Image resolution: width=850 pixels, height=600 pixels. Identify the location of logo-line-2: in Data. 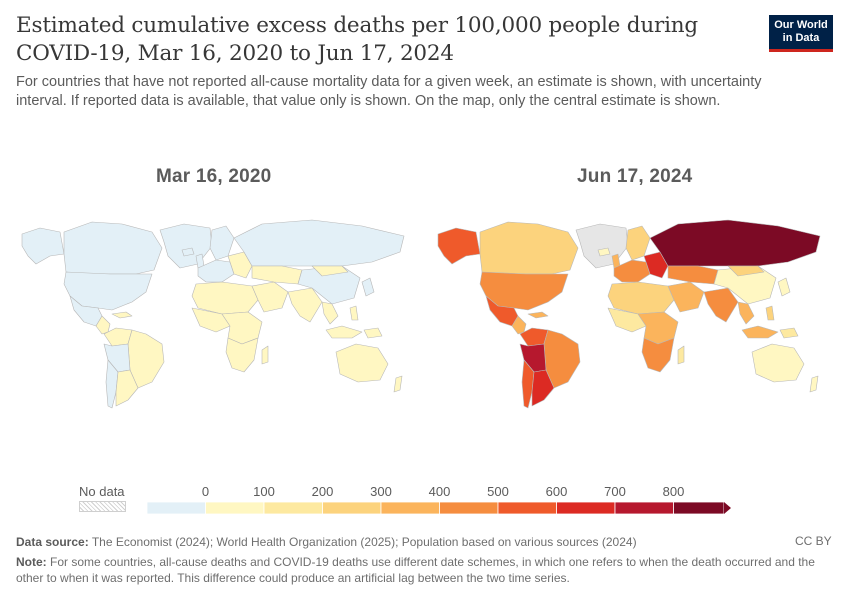
(801, 38).